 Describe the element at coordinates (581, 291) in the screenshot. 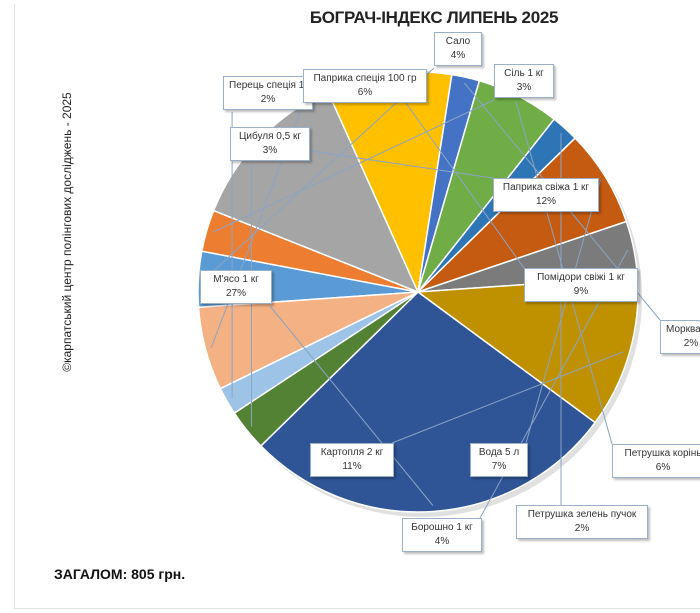

I see `slice-label-value: 9%` at that location.